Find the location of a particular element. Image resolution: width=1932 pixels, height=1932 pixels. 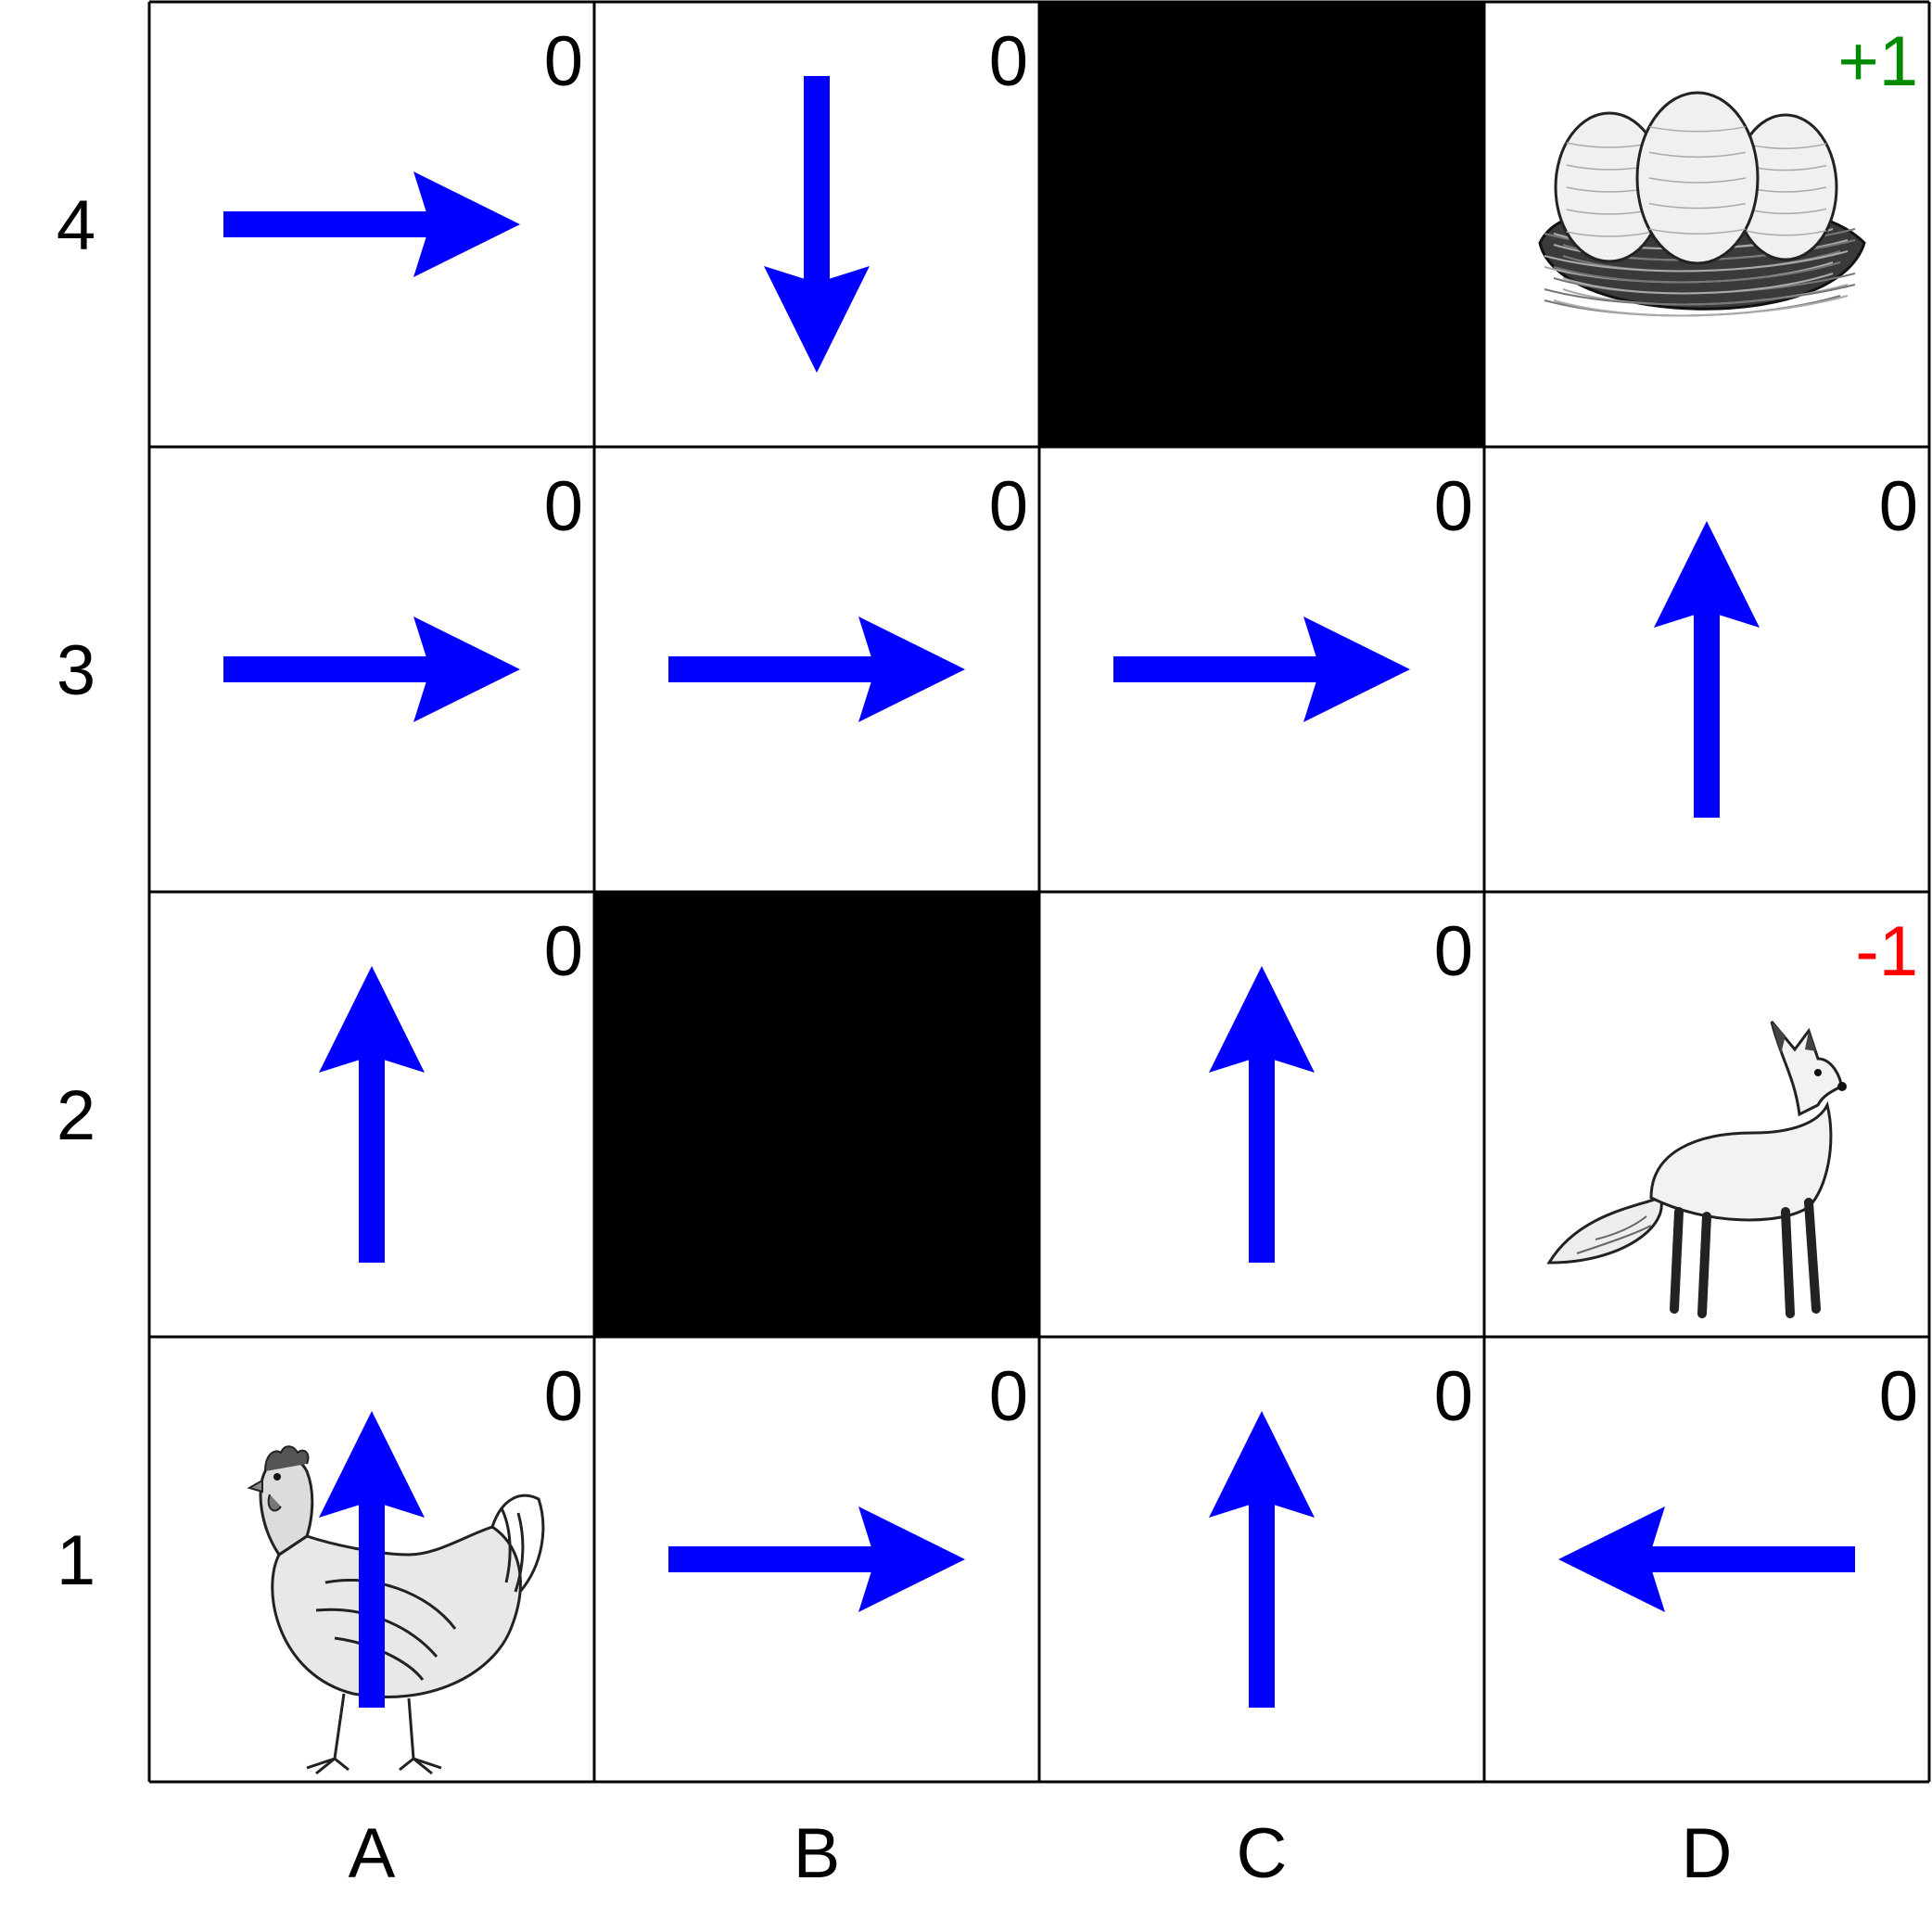

reward-value-c1: 0 is located at coordinates (1453, 1396).